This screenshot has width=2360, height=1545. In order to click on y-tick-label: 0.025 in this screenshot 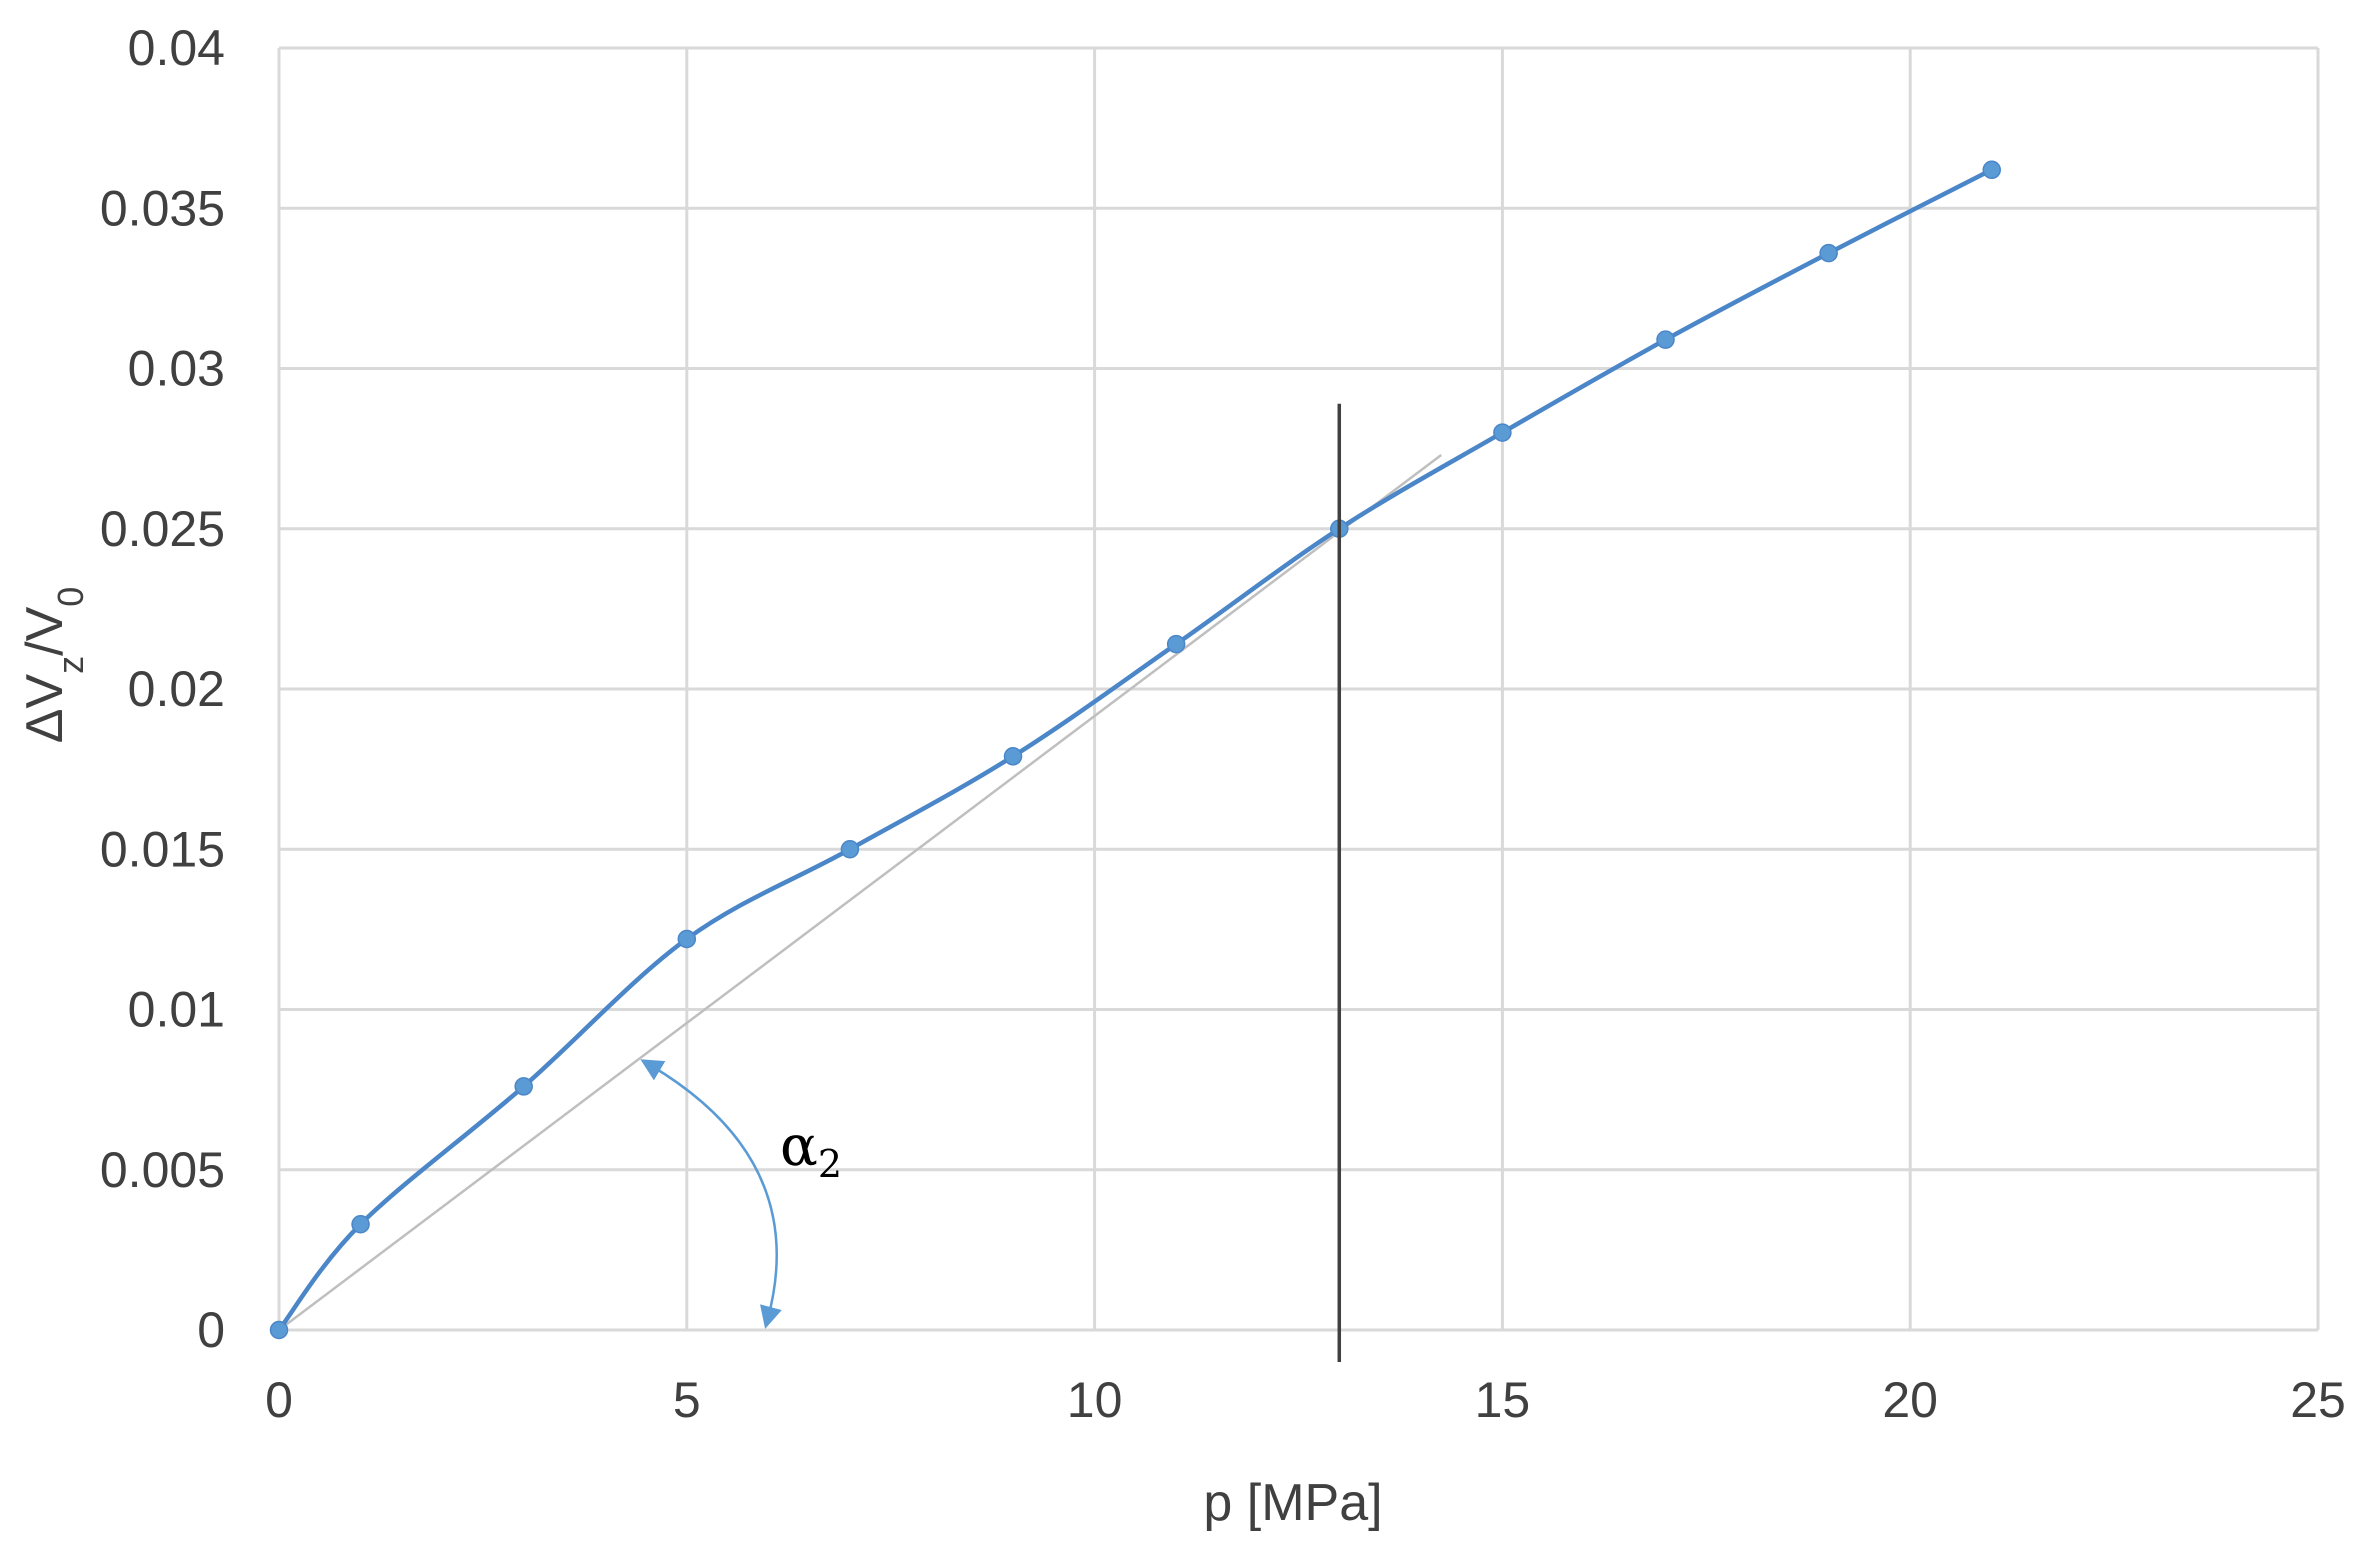, I will do `click(162, 529)`.